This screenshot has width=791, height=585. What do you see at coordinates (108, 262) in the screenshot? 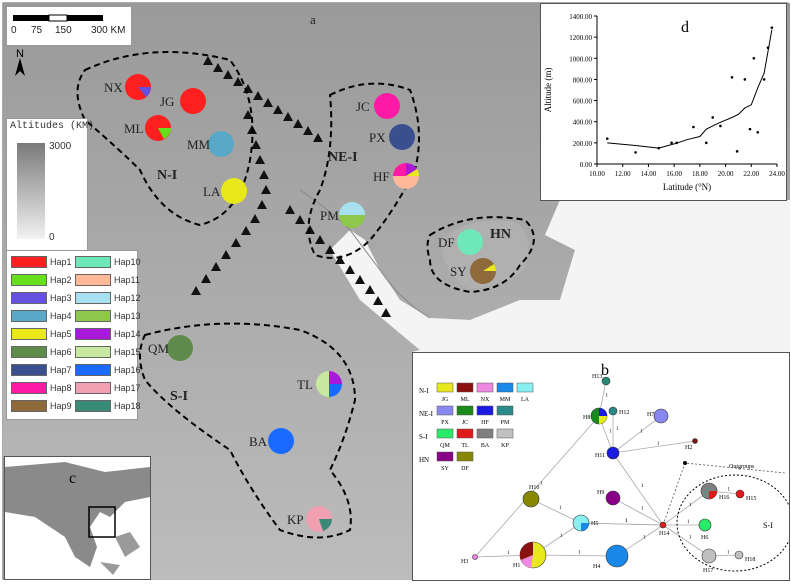
I see `legend-item-hap10: Hap10` at bounding box center [108, 262].